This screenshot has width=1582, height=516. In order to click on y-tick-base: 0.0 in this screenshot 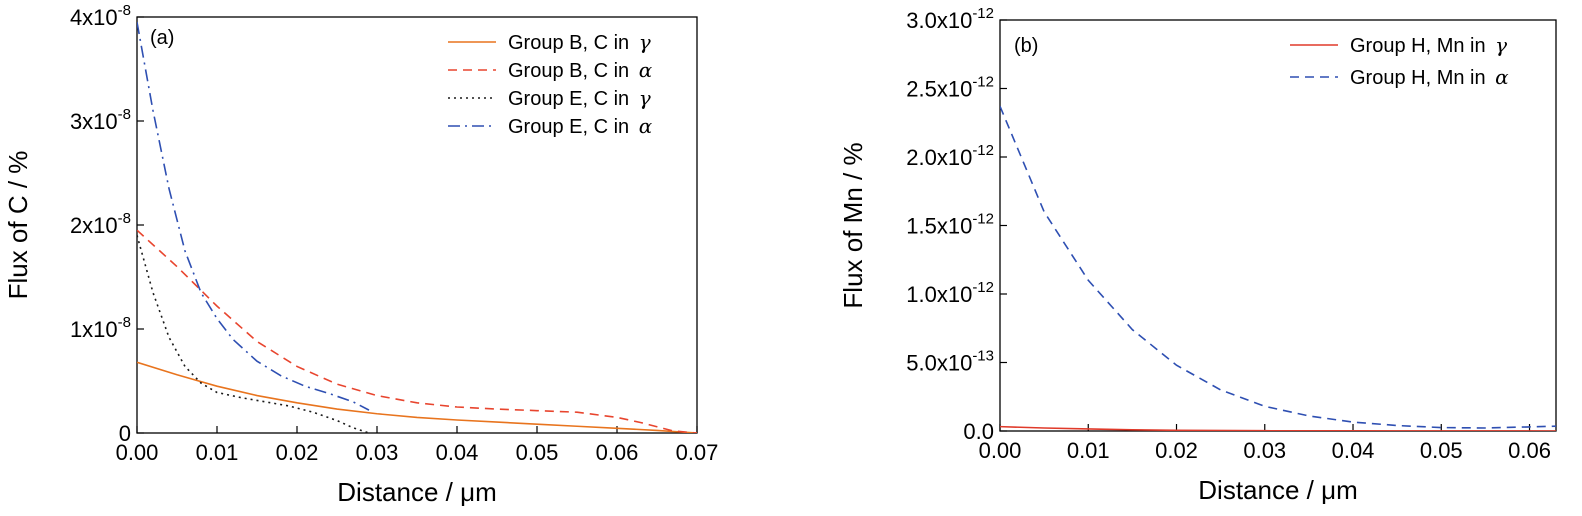, I will do `click(978, 431)`.